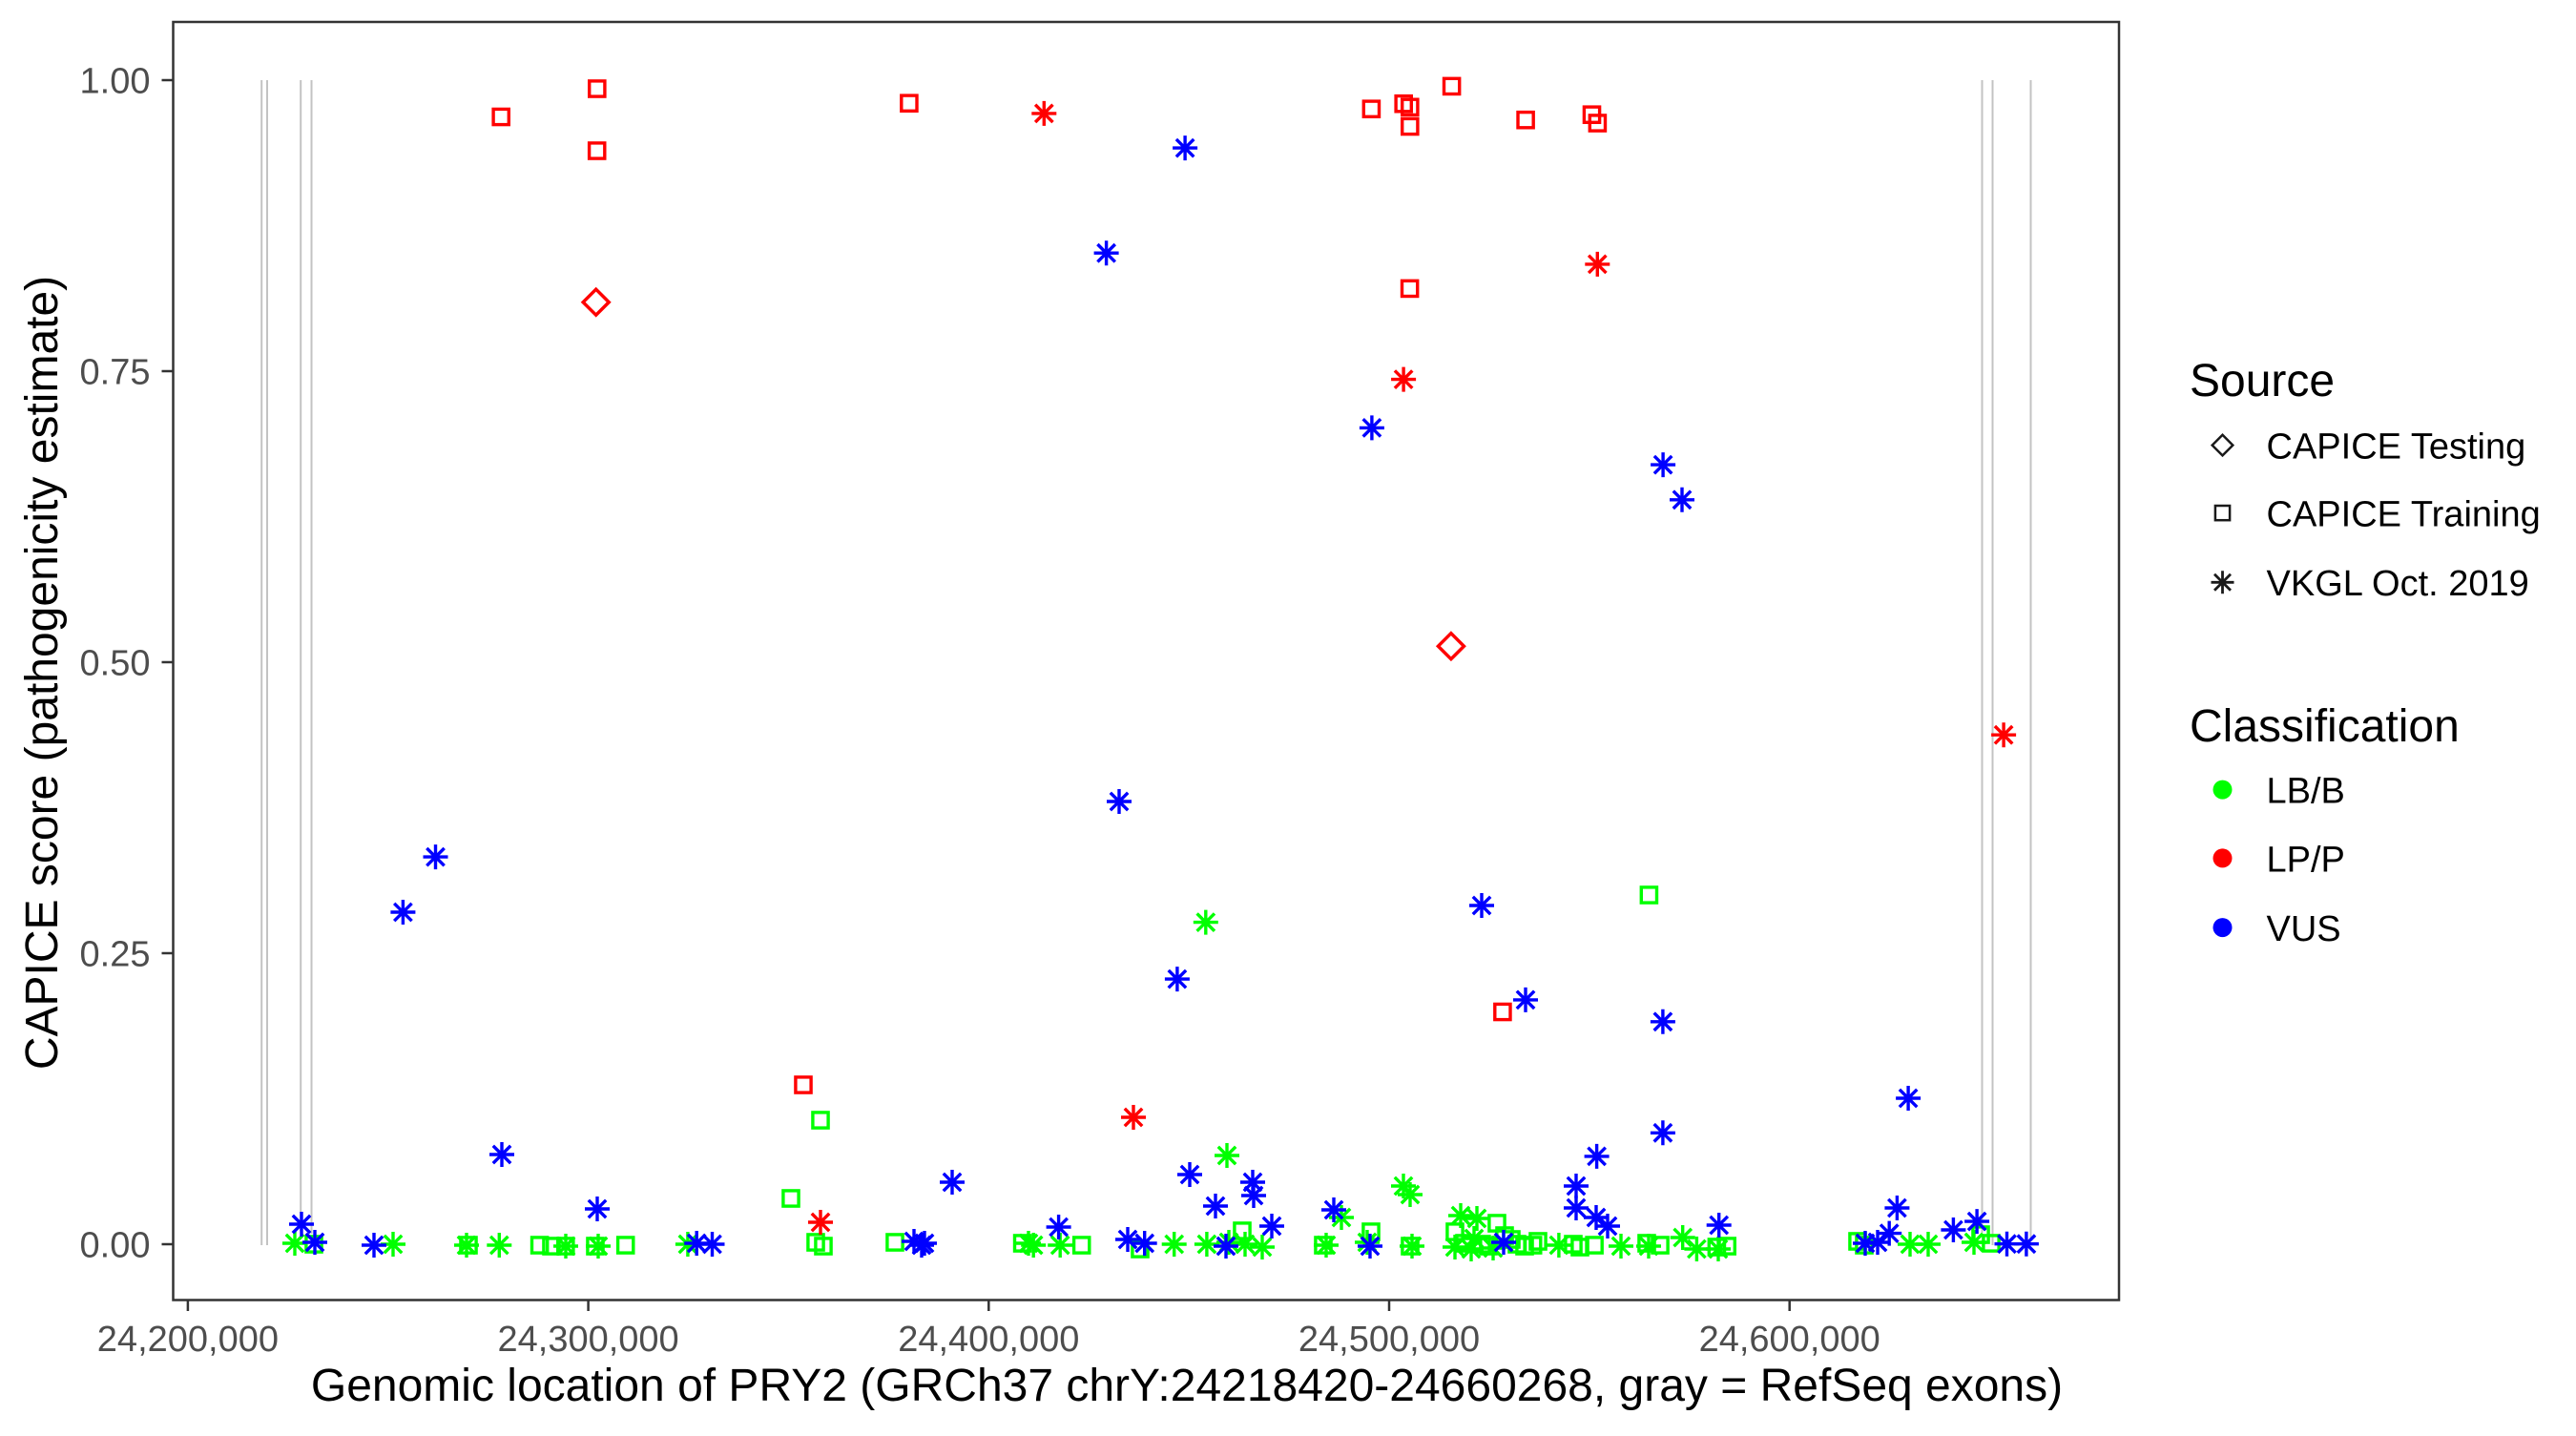 The height and width of the screenshot is (1436, 2576). Describe the element at coordinates (115, 373) in the screenshot. I see `svg-text: 0.75` at that location.